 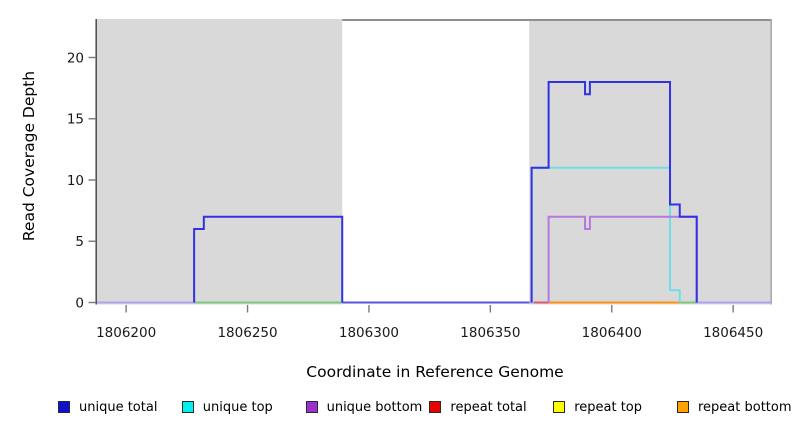 What do you see at coordinates (733, 333) in the screenshot?
I see `x-tick-label: 1806450` at bounding box center [733, 333].